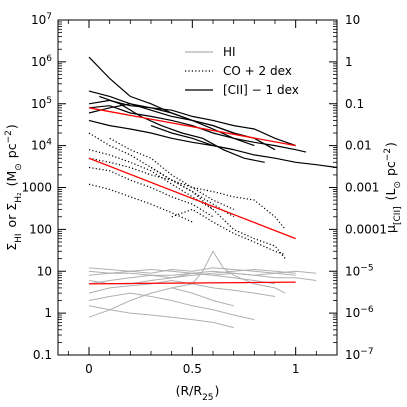 The image size is (407, 407). I want to click on y-tick-label: 10⁶, so click(41, 61).